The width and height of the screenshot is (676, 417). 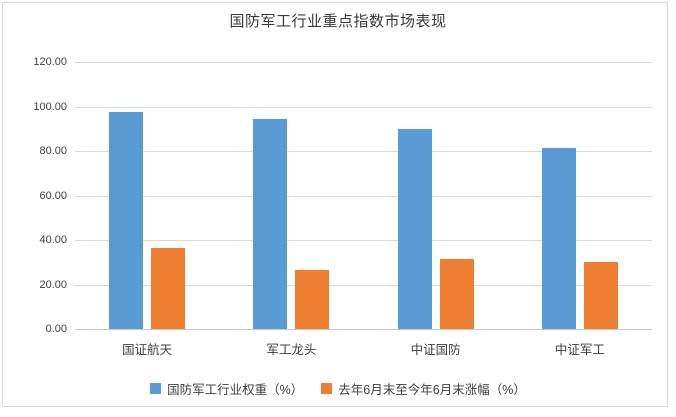 What do you see at coordinates (414, 228) in the screenshot?
I see `bar-series1-中证国防` at bounding box center [414, 228].